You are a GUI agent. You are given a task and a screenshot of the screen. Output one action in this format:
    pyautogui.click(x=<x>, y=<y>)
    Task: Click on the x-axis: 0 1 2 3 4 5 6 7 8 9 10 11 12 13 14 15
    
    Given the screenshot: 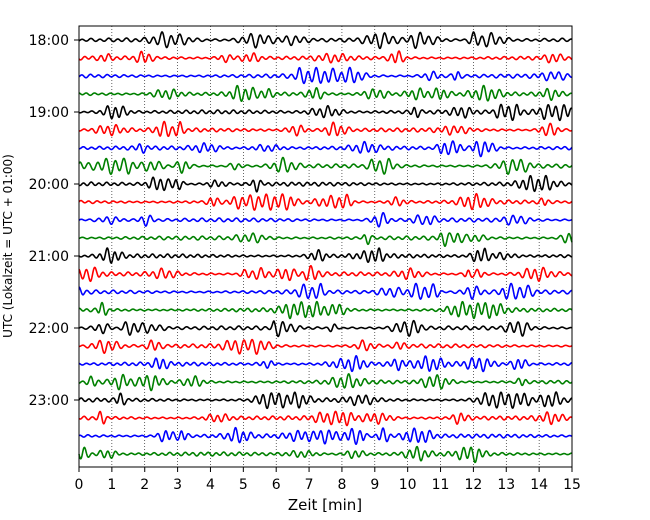 What is the action you would take?
    pyautogui.click(x=328, y=480)
    